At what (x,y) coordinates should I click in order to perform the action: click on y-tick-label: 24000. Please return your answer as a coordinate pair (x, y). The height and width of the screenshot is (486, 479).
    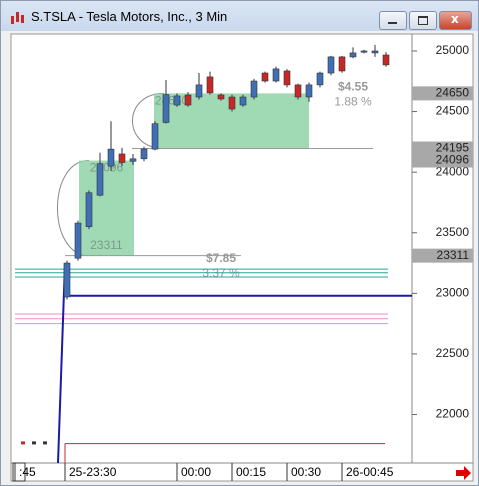
    Looking at the image, I should click on (453, 171).